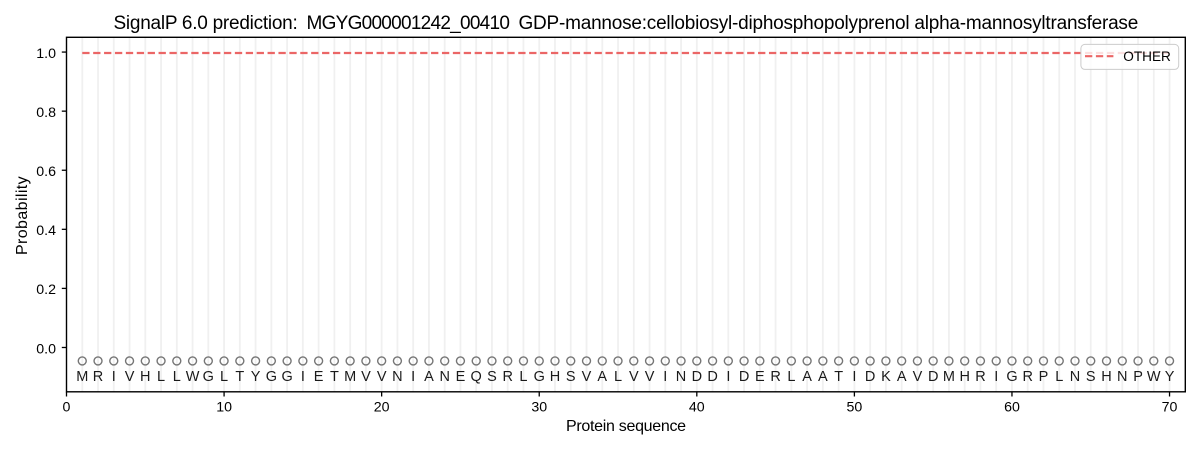 Image resolution: width=1200 pixels, height=455 pixels. Describe the element at coordinates (886, 377) in the screenshot. I see `svg-text: K` at that location.